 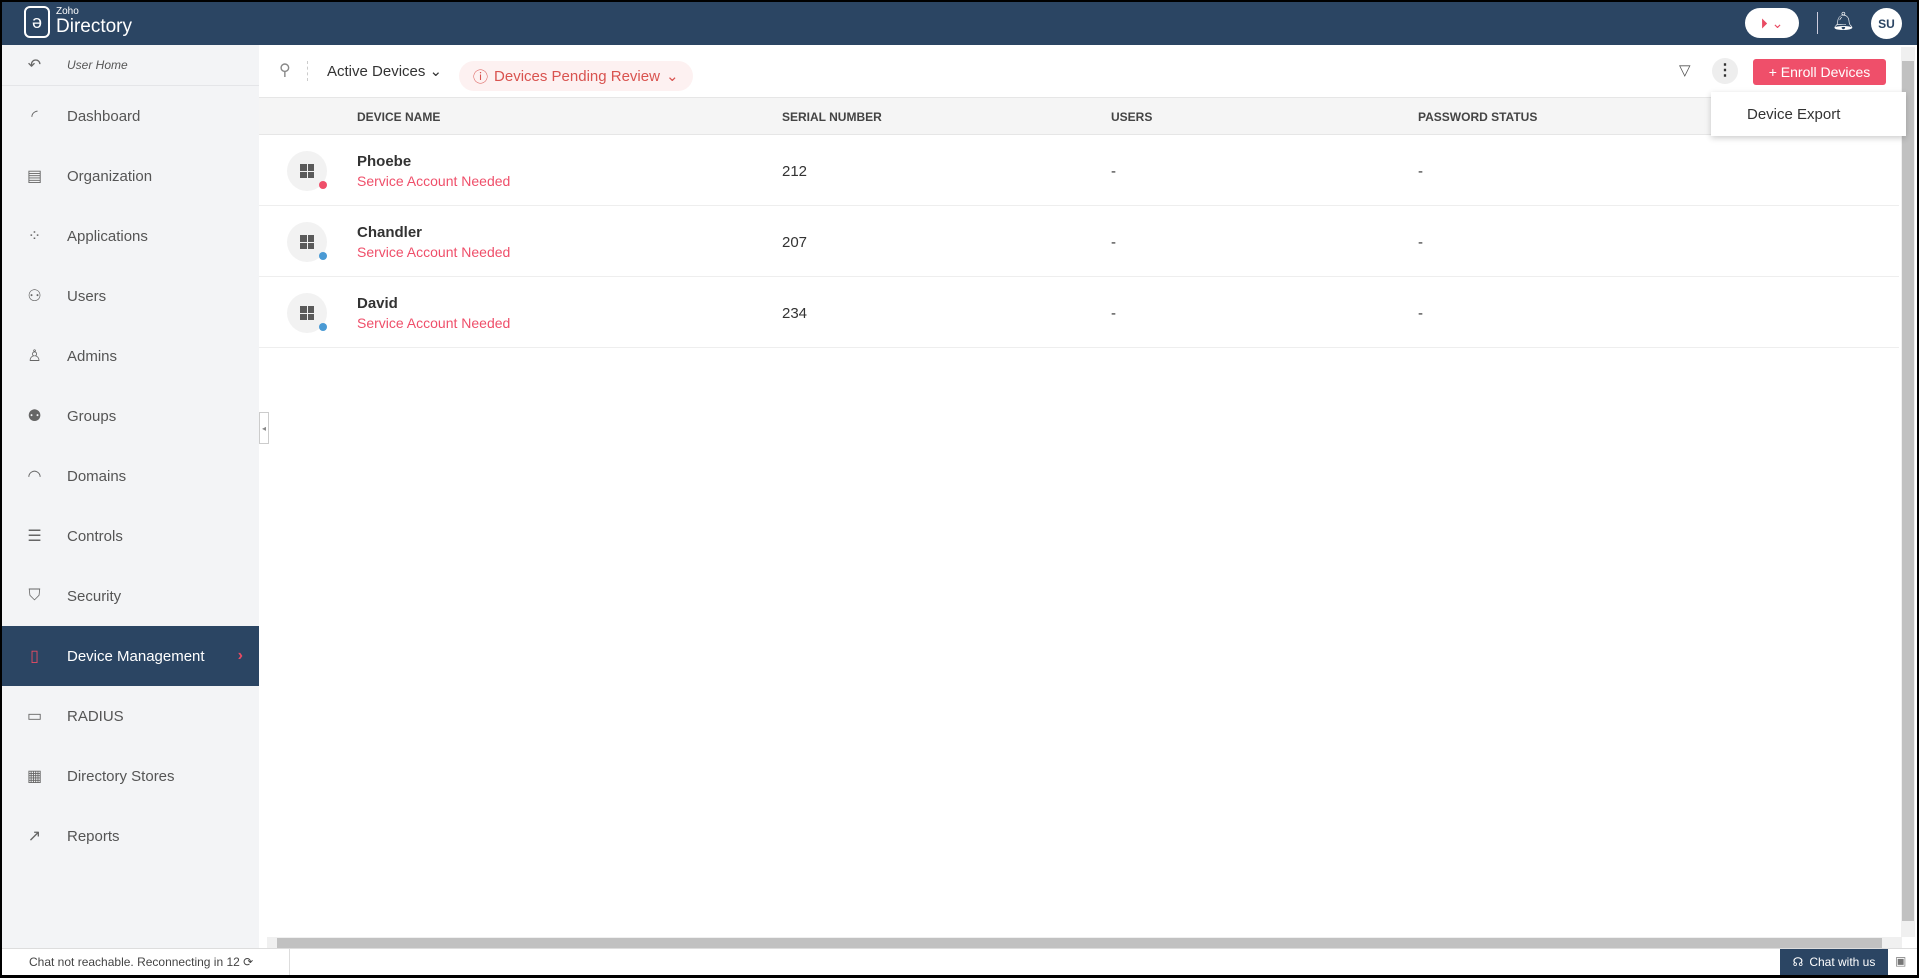 I want to click on admins-icon: ♙, so click(x=34, y=356).